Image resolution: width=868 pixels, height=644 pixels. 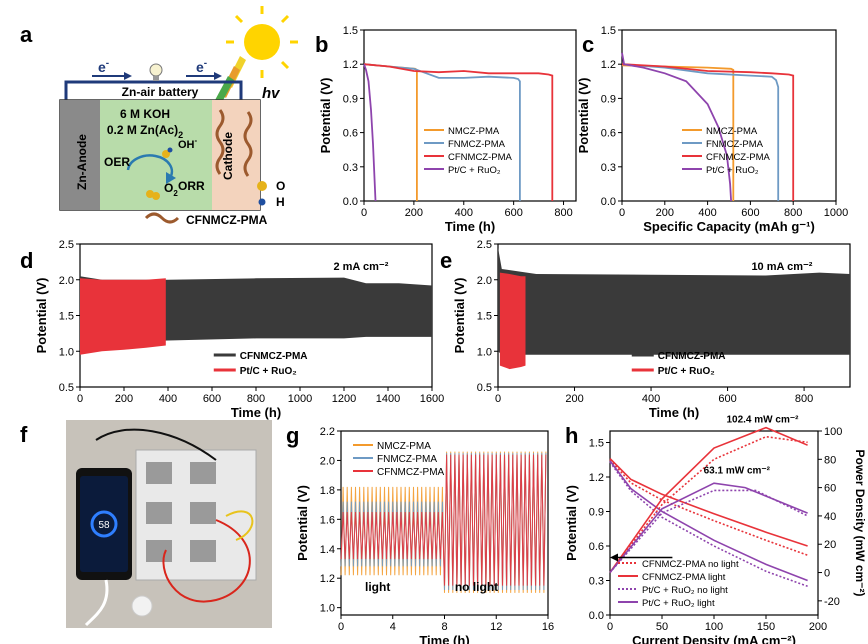 I want to click on hydrogen-atom-icon, so click(x=262, y=202).